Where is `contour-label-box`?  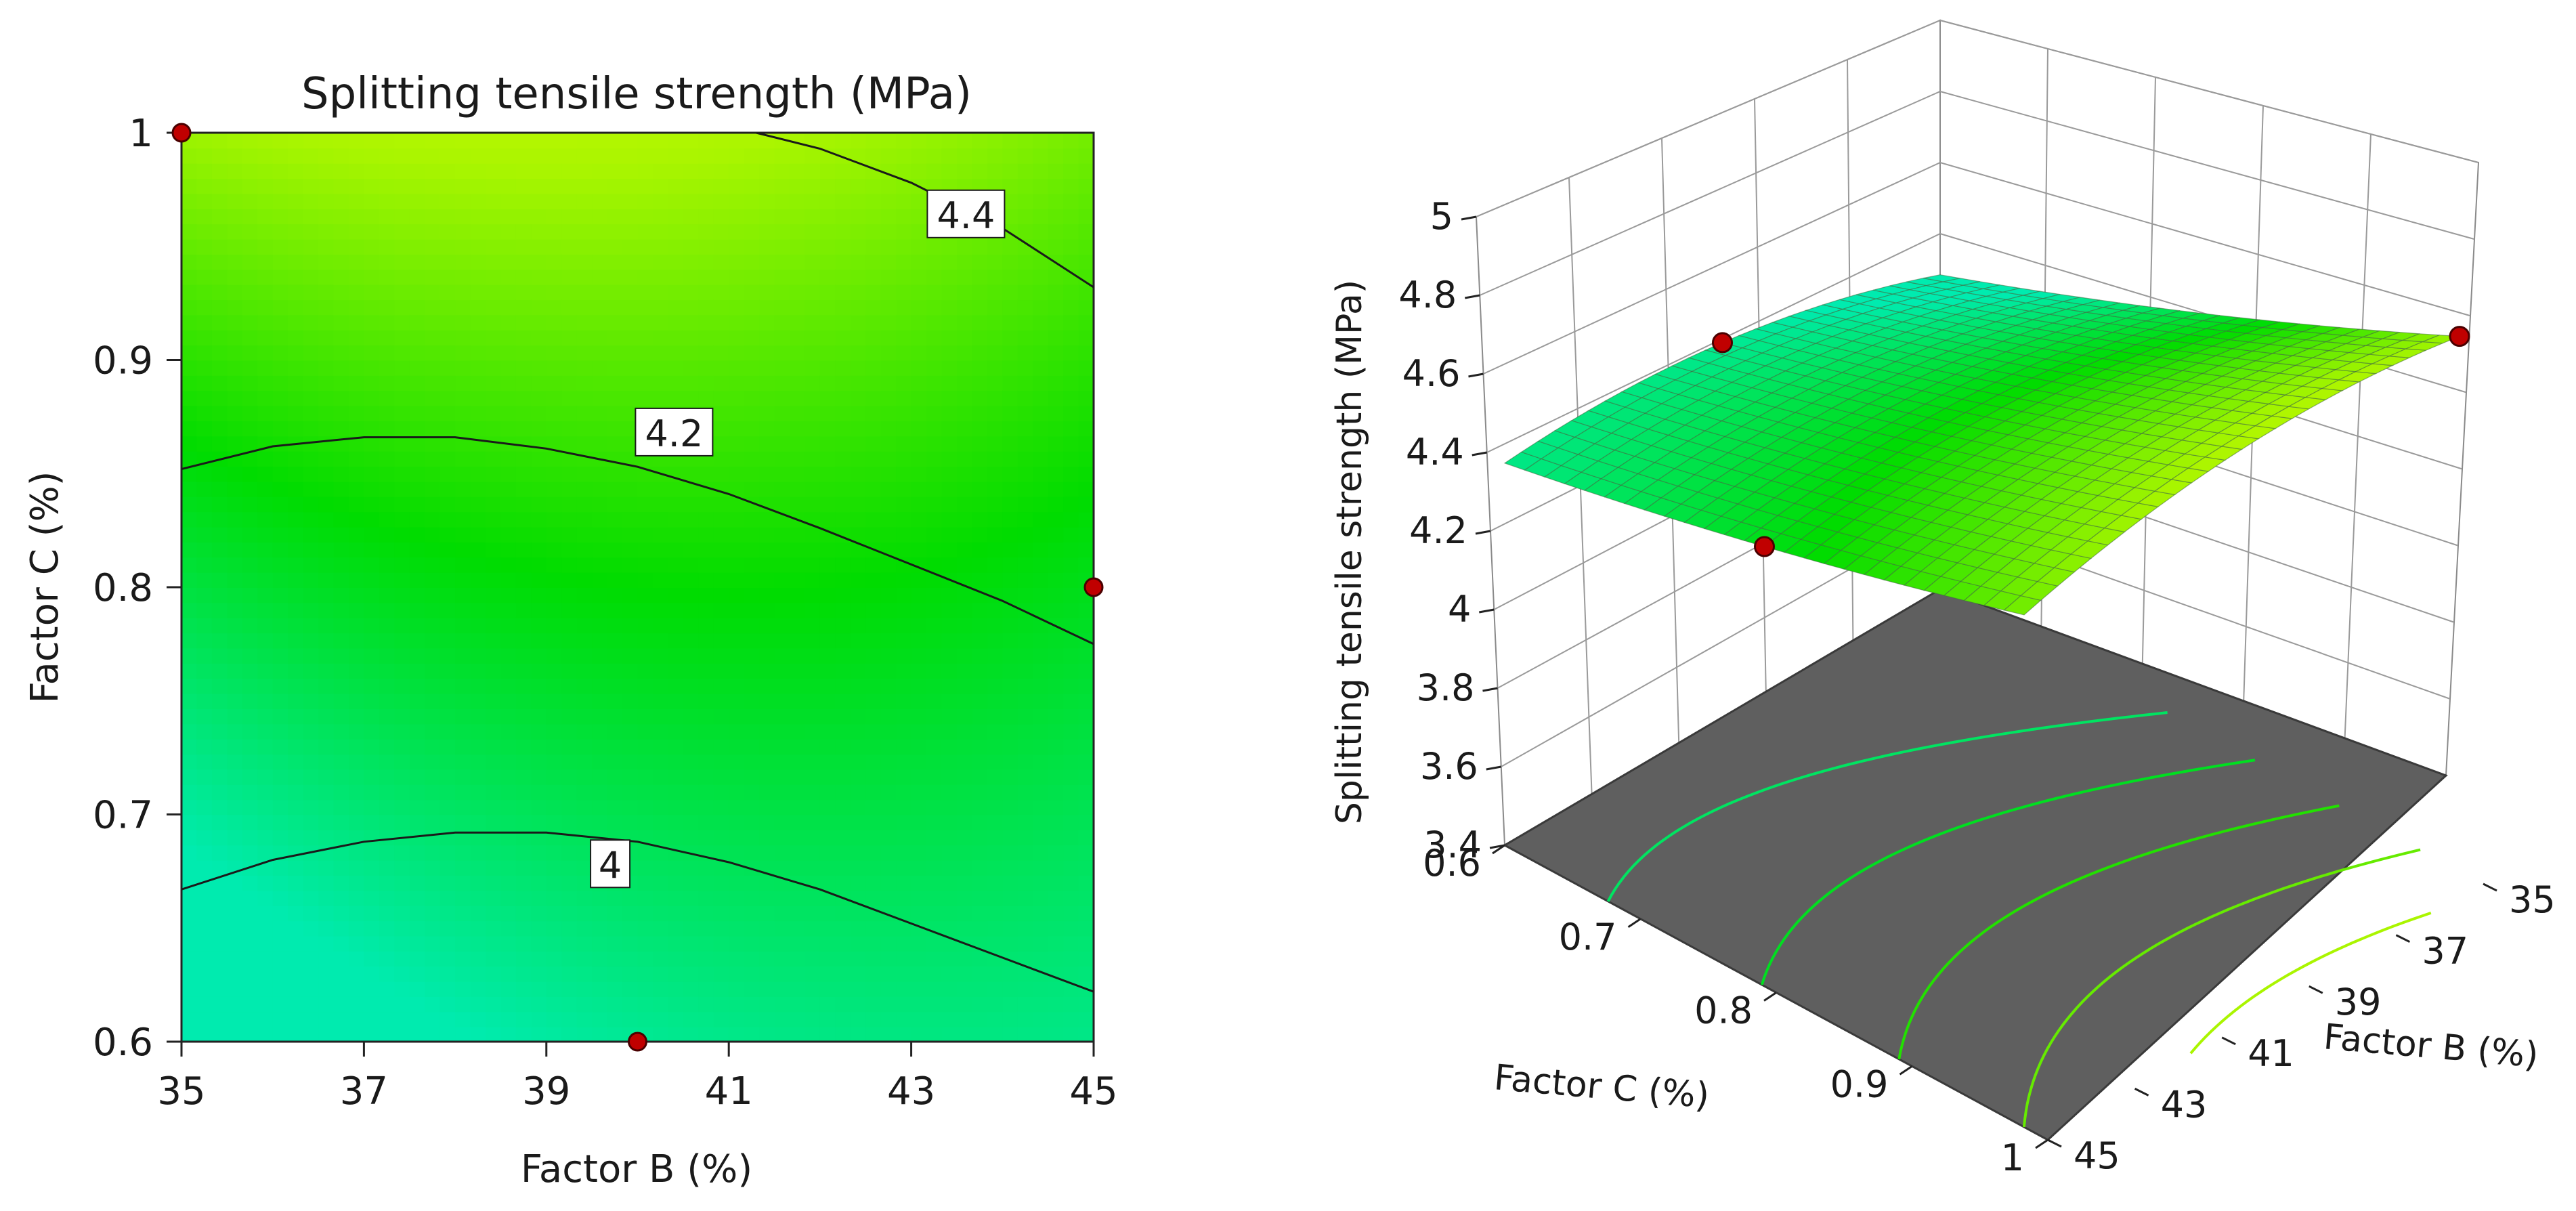 contour-label-box is located at coordinates (966, 213).